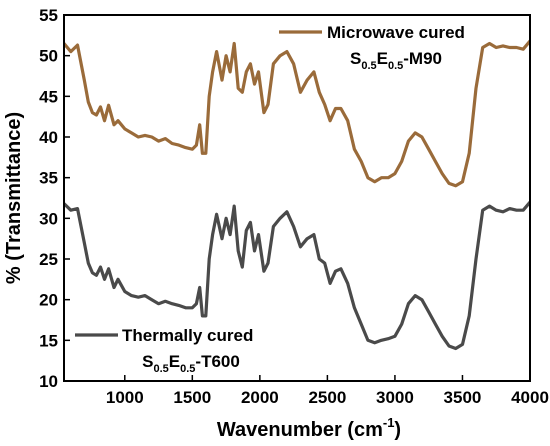 Image resolution: width=550 pixels, height=446 pixels. What do you see at coordinates (309, 428) in the screenshot?
I see `x-axis-title: Wavenumber (cm-1)` at bounding box center [309, 428].